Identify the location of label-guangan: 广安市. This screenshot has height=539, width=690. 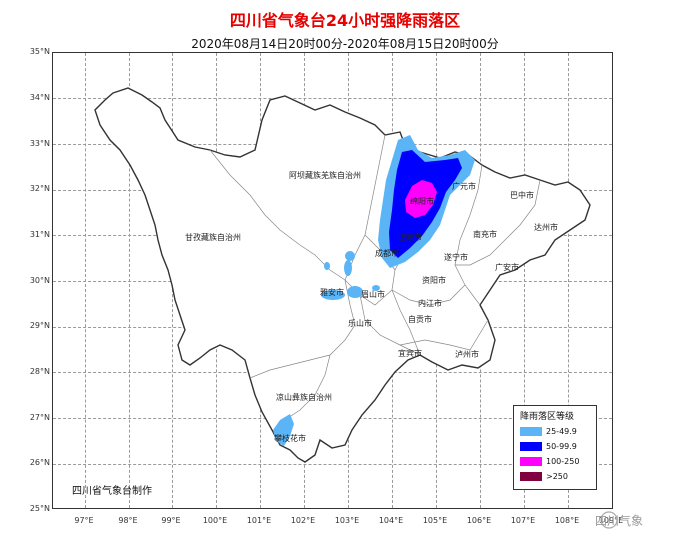
(507, 267).